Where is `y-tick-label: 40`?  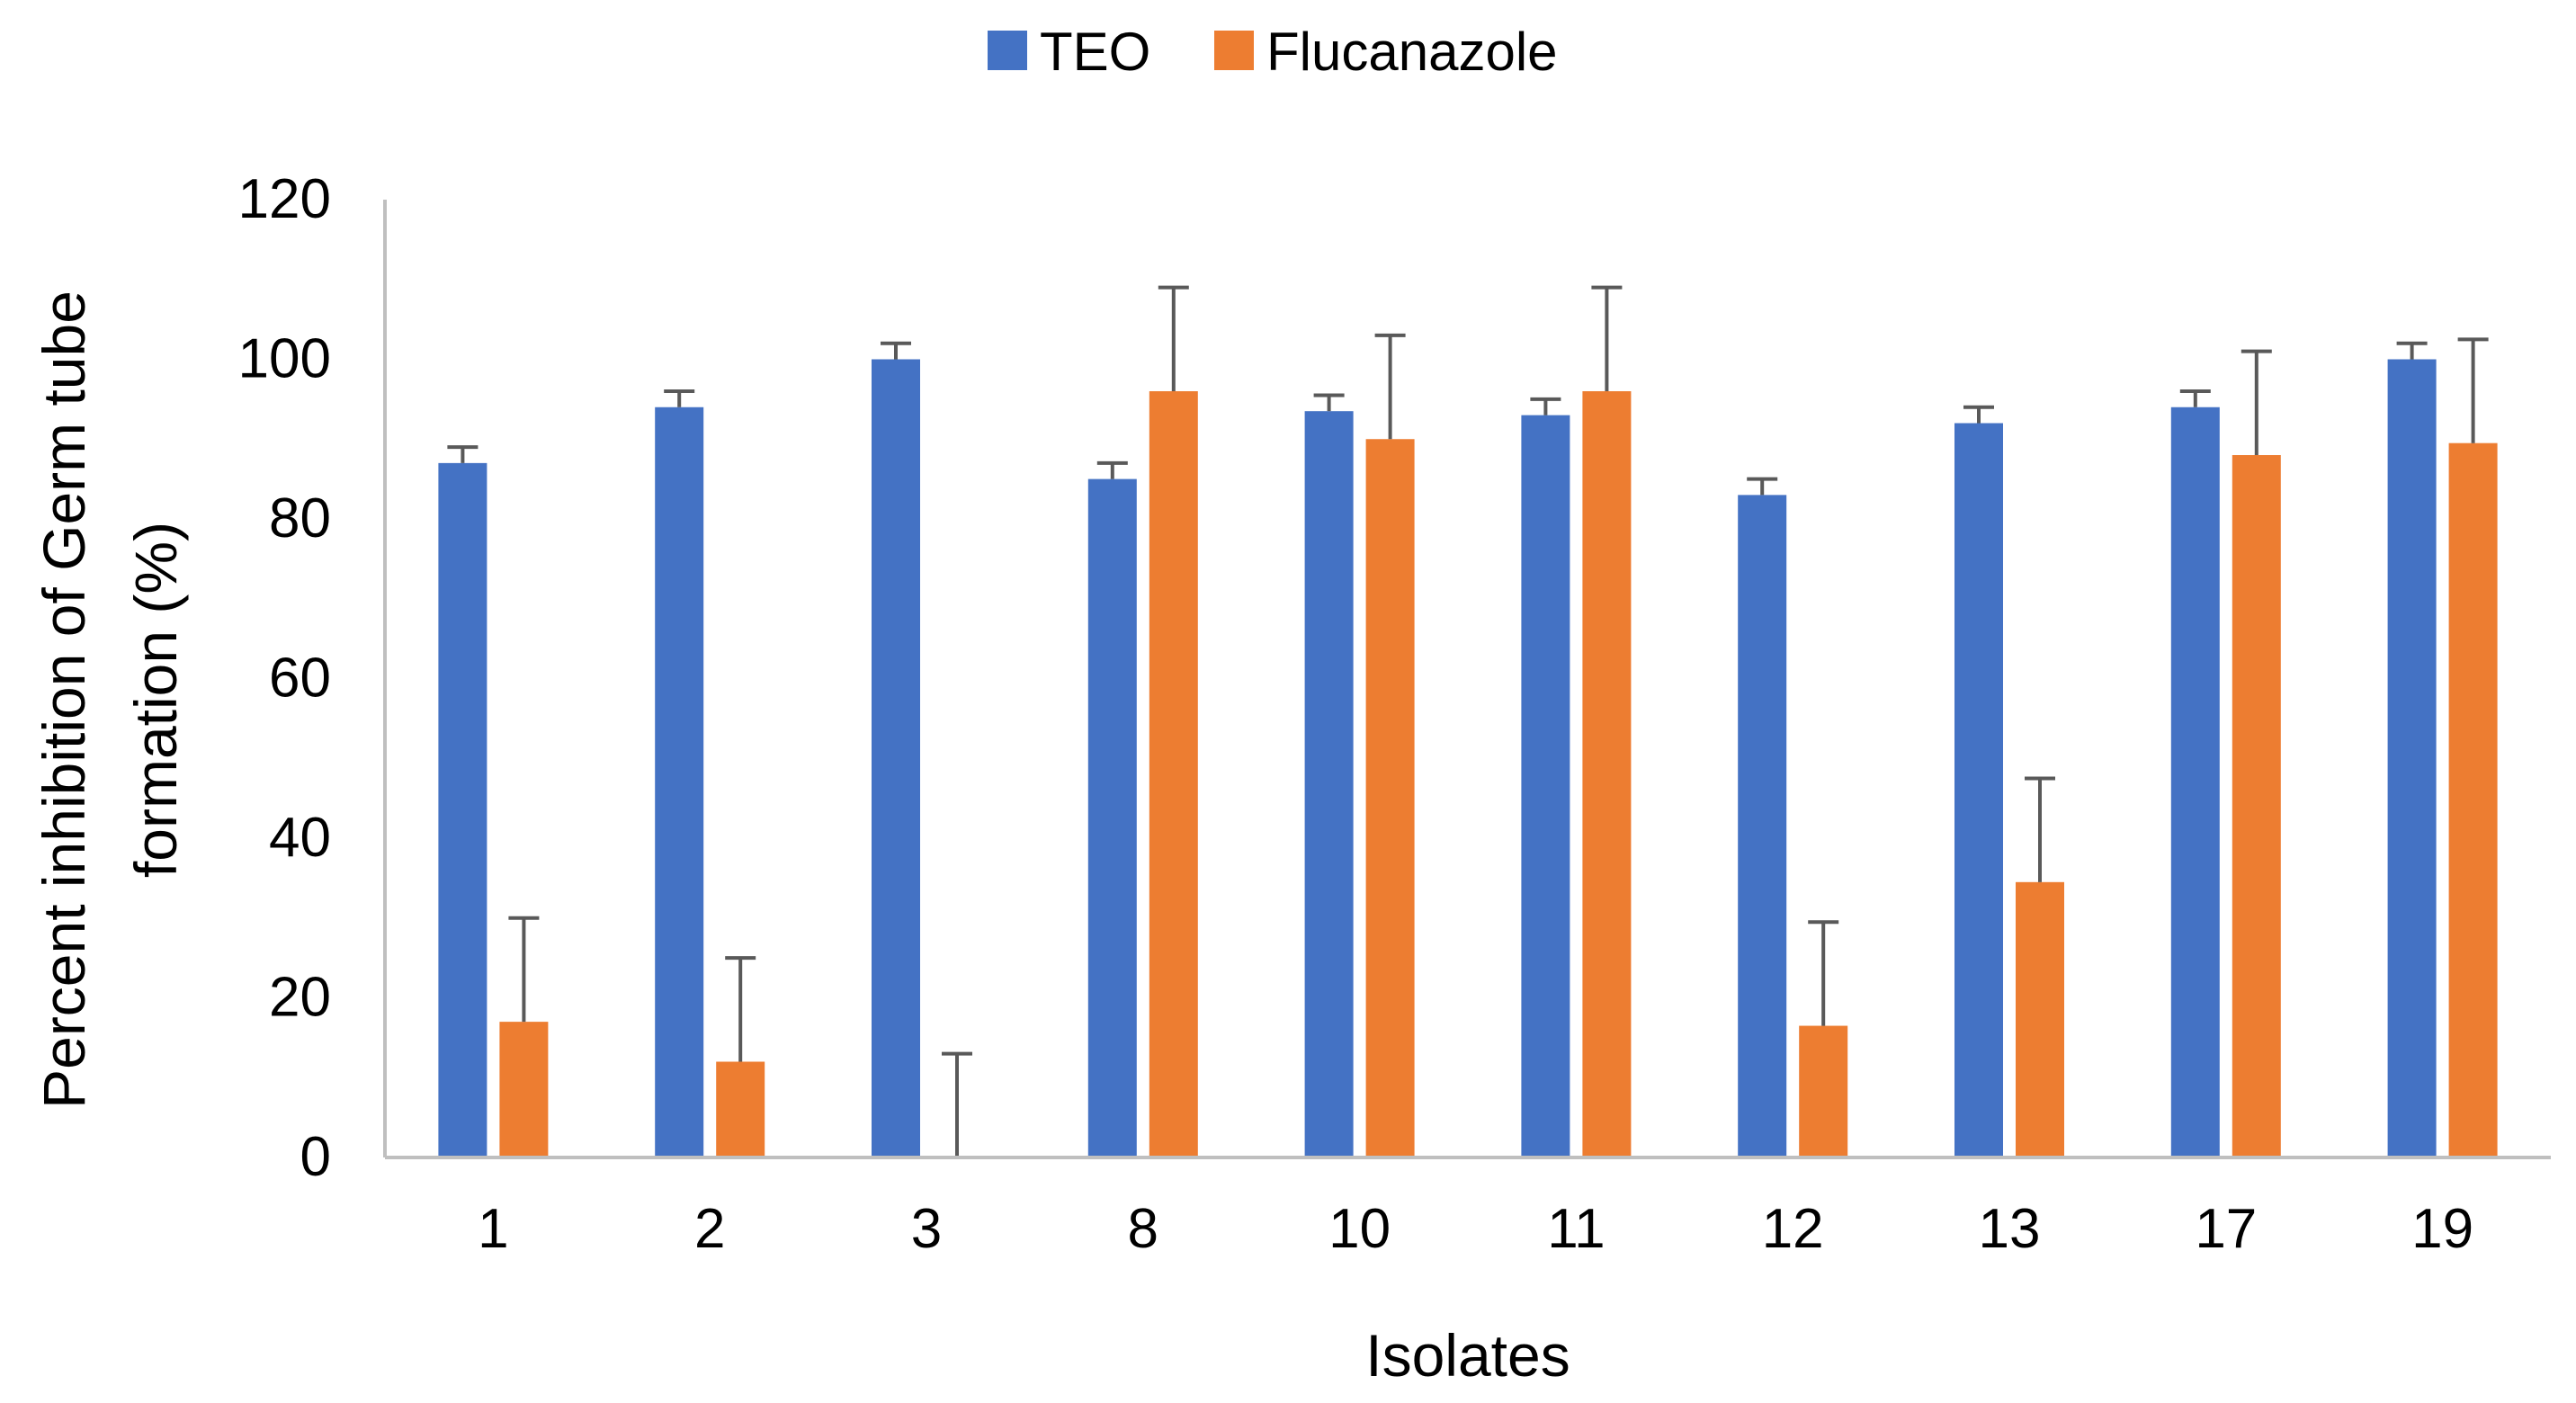
y-tick-label: 40 is located at coordinates (300, 838).